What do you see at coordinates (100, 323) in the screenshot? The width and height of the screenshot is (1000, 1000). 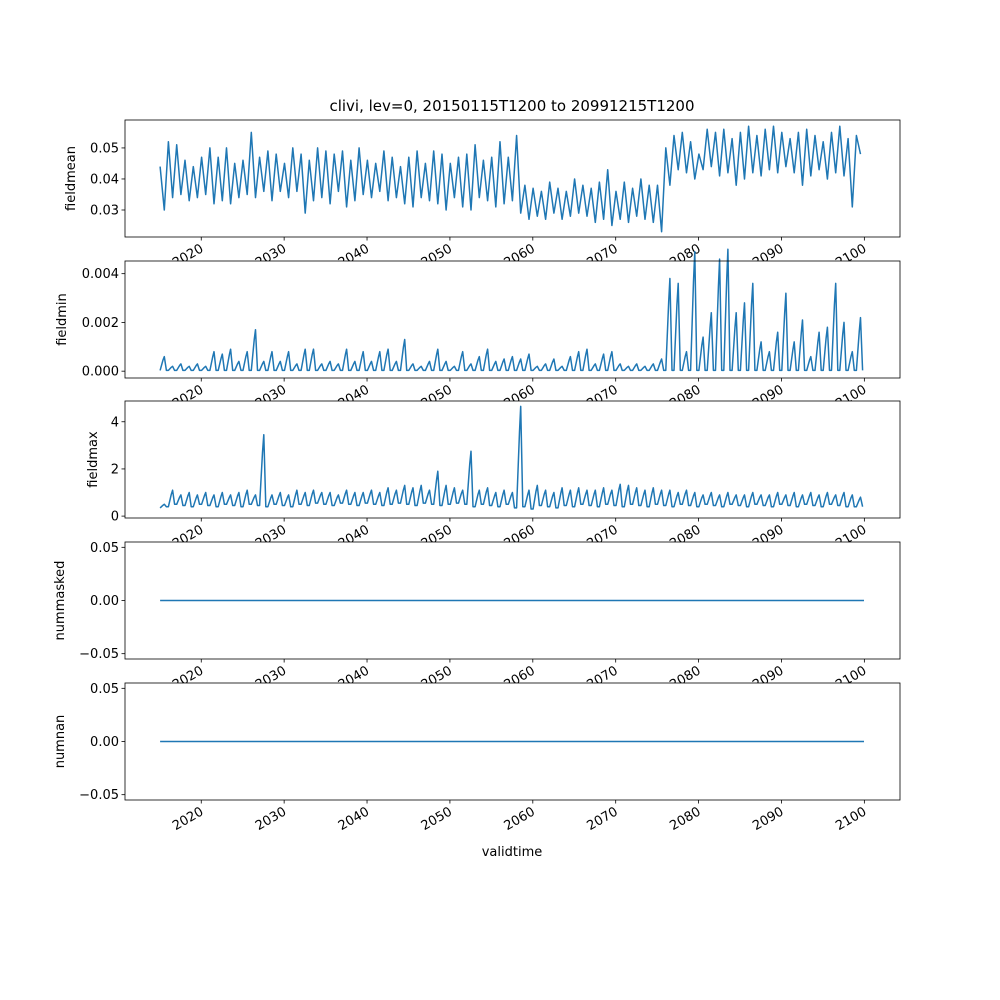 I see `y-tick-label: 0.002` at bounding box center [100, 323].